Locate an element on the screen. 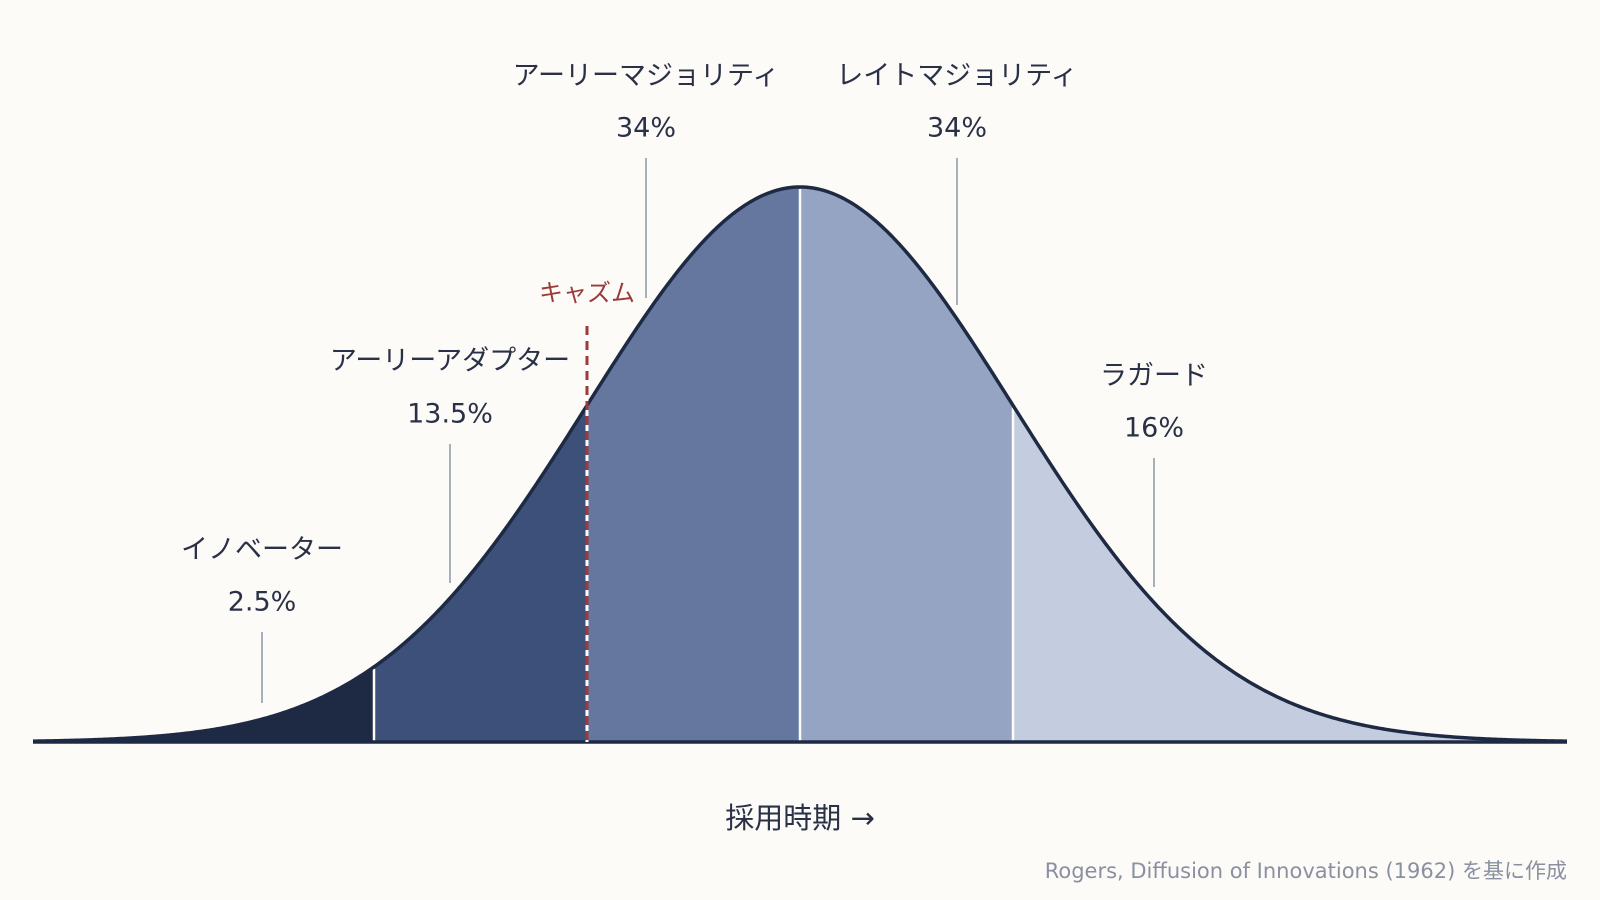  segment-share: 2.5% is located at coordinates (262, 602).